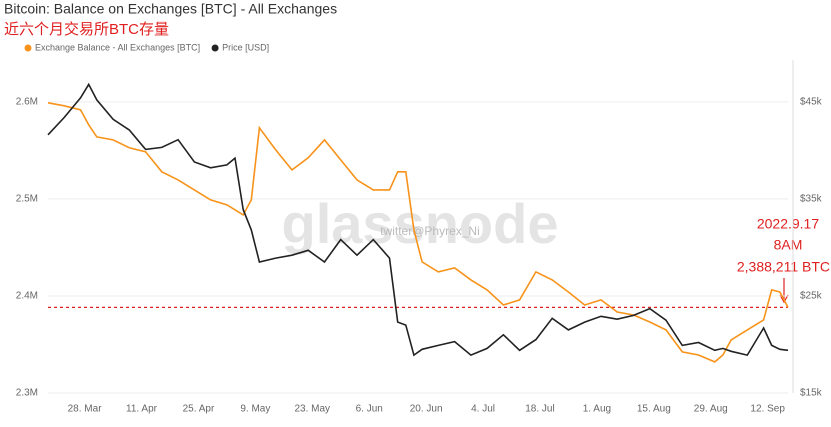 The height and width of the screenshot is (427, 831). I want to click on y2-tick-label: $15k, so click(811, 393).